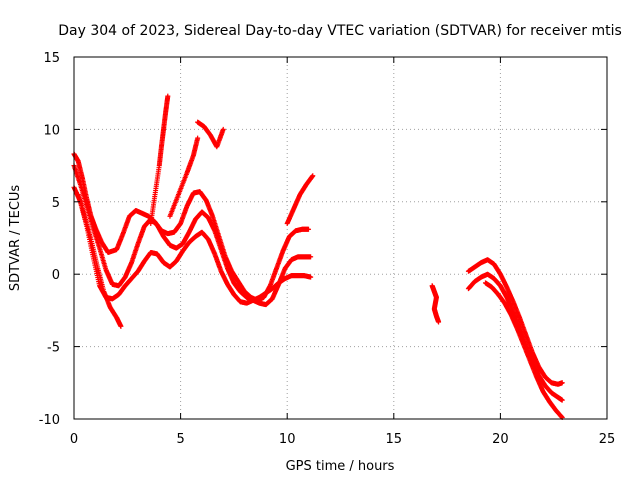  What do you see at coordinates (56, 275) in the screenshot?
I see `y-tick-label: 0` at bounding box center [56, 275].